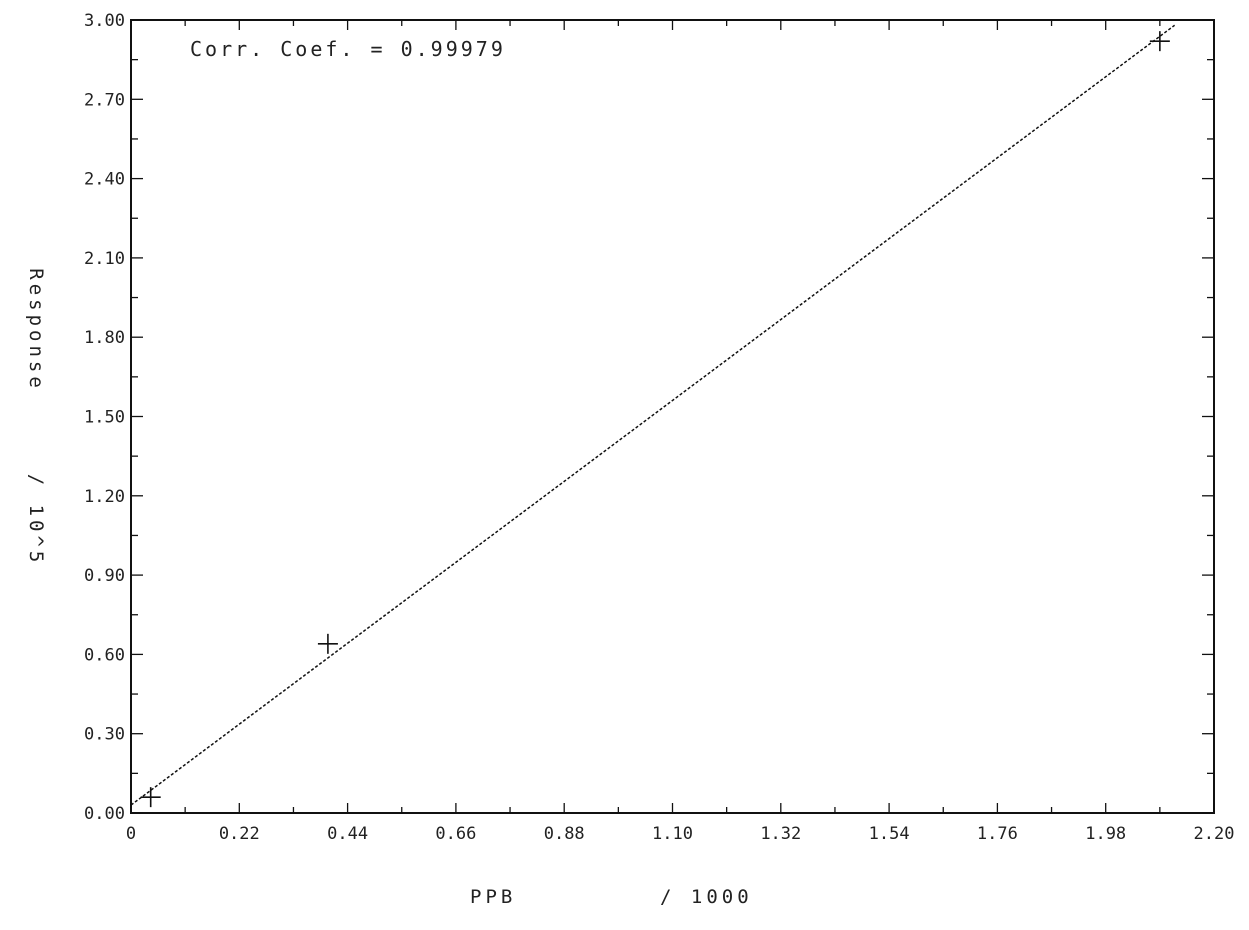  What do you see at coordinates (997, 834) in the screenshot?
I see `x-tick-label: 1.76` at bounding box center [997, 834].